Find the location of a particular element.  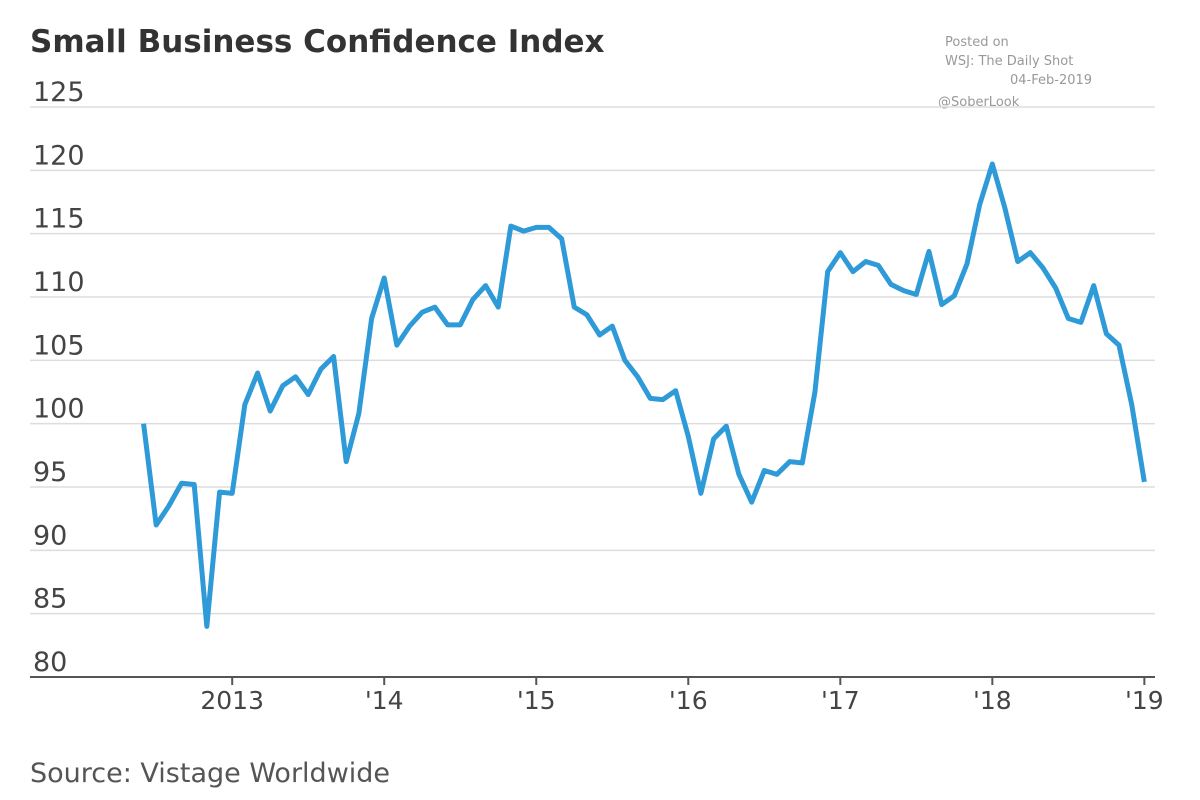

chart-title: Small Business Confidence Index is located at coordinates (317, 42).